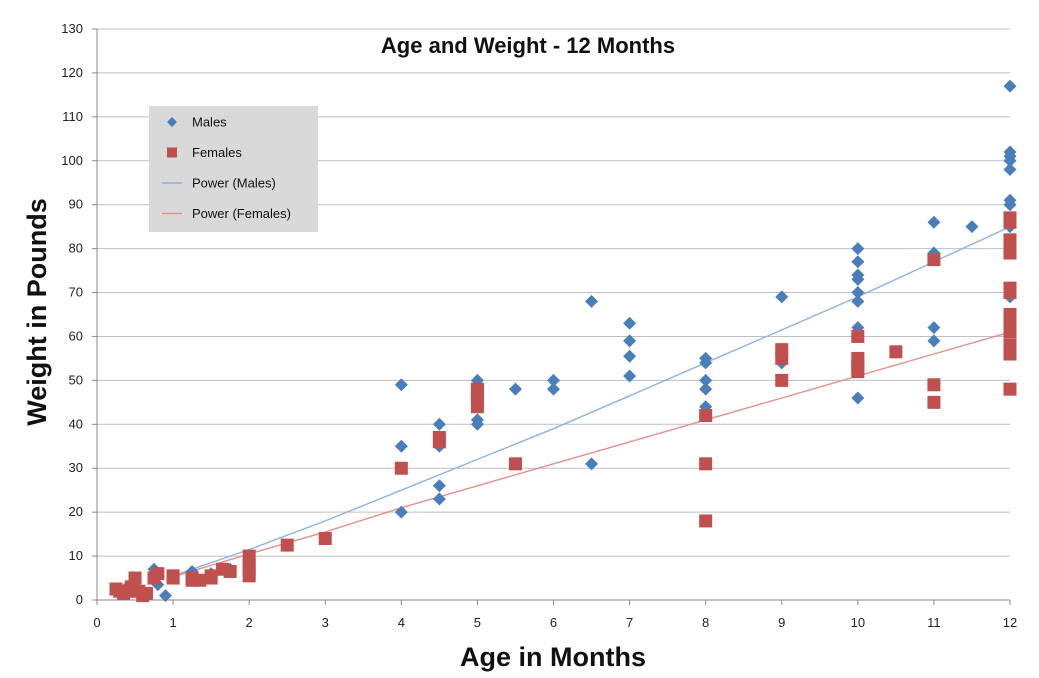  Describe the element at coordinates (477, 622) in the screenshot. I see `x-tick-label: 5` at that location.